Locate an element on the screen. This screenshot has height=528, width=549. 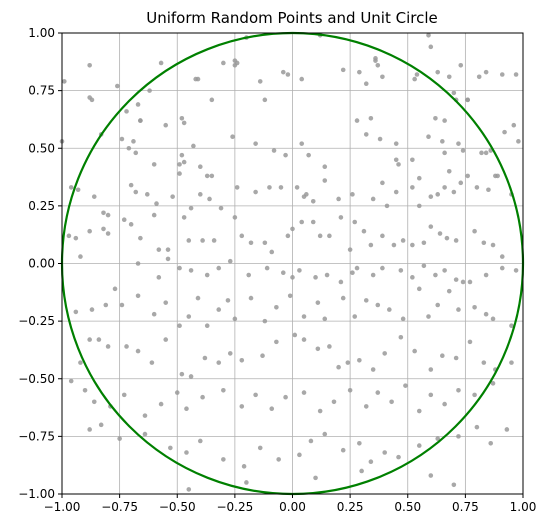
y-tick-label: 0.50 is located at coordinates (41, 148).